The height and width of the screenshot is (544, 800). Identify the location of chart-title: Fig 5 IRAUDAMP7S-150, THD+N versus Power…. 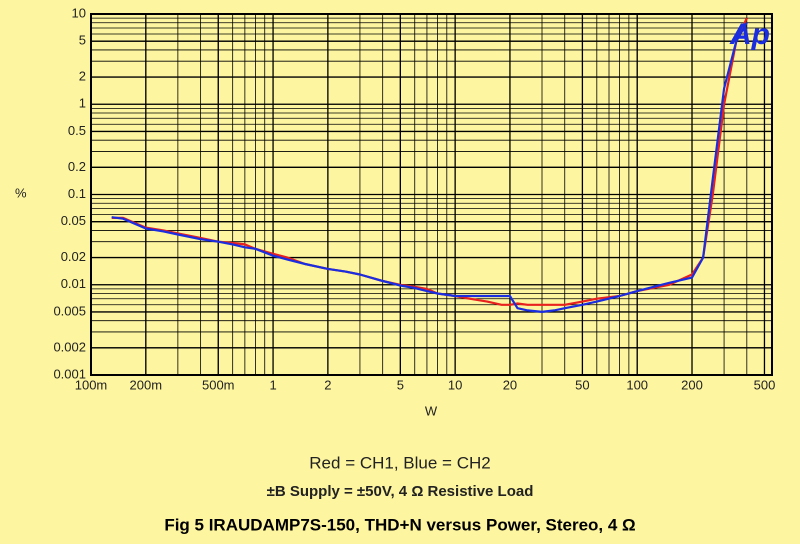
(399, 524).